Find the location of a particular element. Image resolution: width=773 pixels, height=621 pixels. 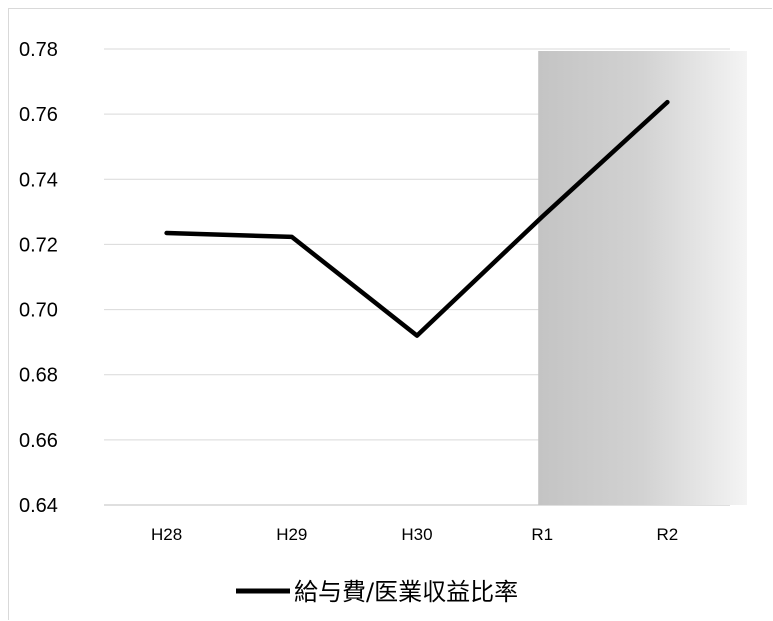

y-tick-label: 0.78 is located at coordinates (38, 50).